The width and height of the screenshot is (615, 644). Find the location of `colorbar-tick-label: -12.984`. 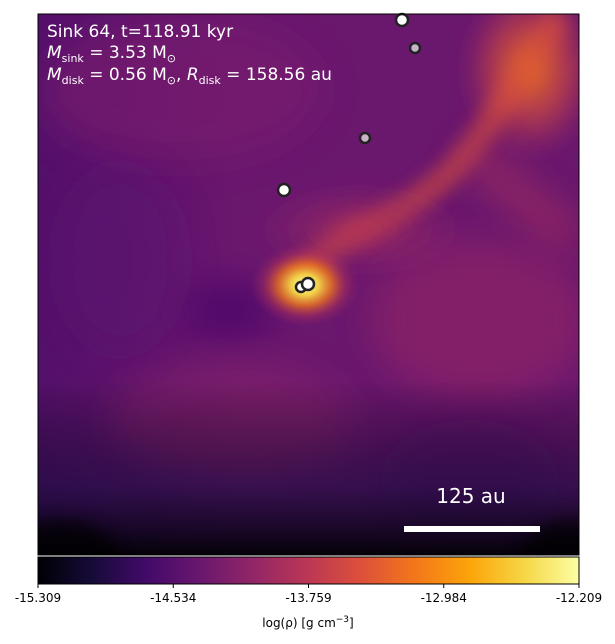

colorbar-tick-label: -12.984 is located at coordinates (444, 598).